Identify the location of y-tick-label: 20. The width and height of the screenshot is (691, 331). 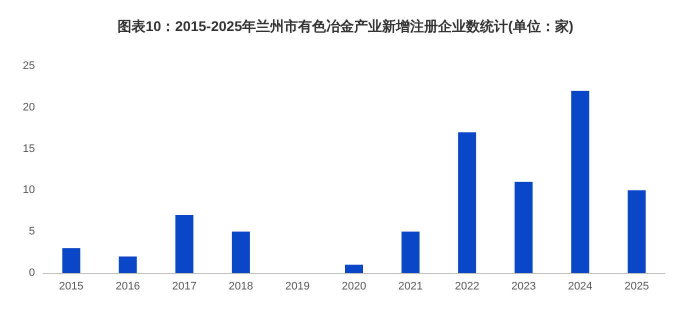
(28, 107).